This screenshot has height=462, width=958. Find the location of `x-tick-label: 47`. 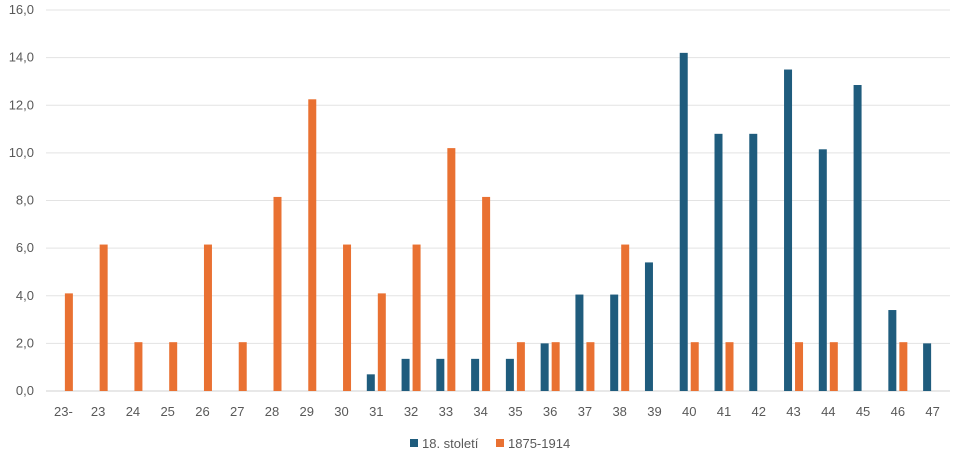

x-tick-label: 47 is located at coordinates (932, 411).